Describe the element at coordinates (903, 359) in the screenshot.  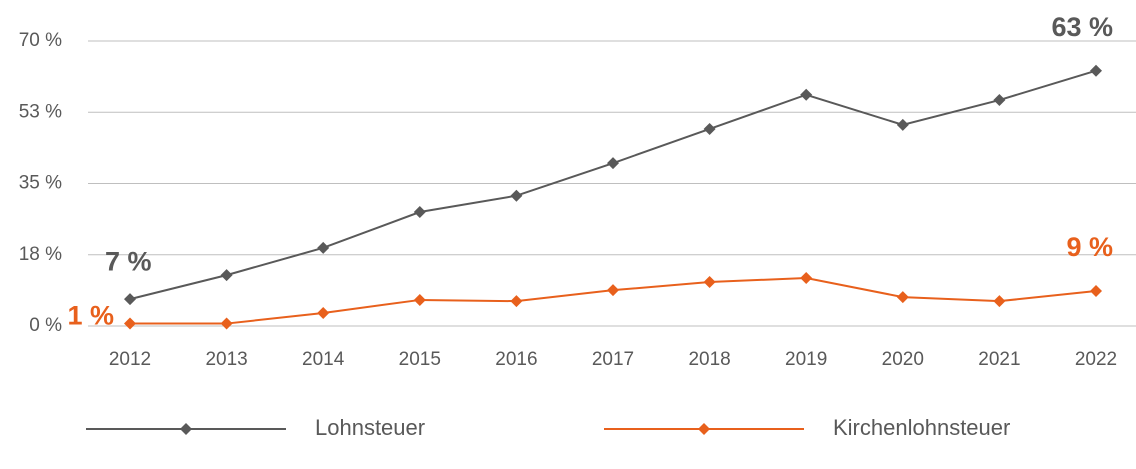
I see `x-tick-label: 2020` at that location.